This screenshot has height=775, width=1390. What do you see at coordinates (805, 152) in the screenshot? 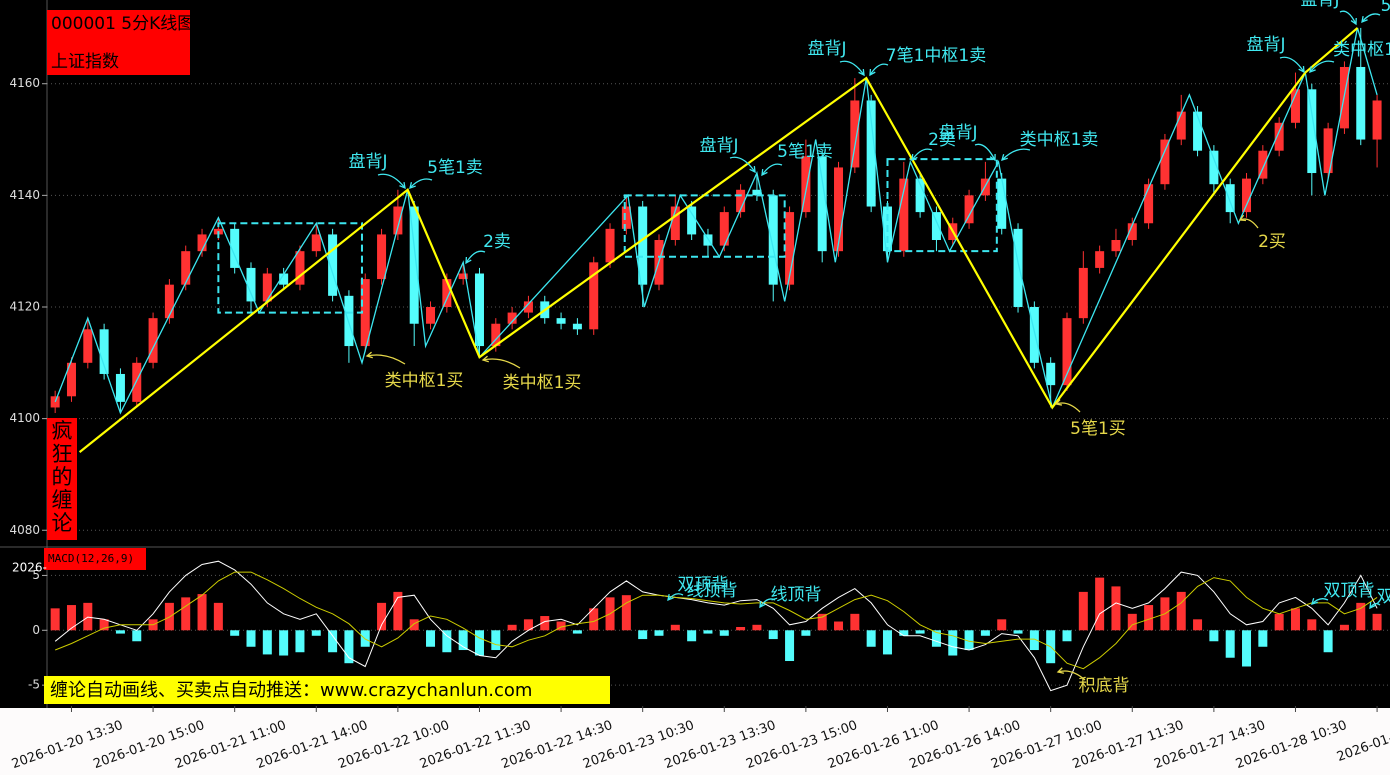
I see `annotation: 5笔1卖` at bounding box center [805, 152].